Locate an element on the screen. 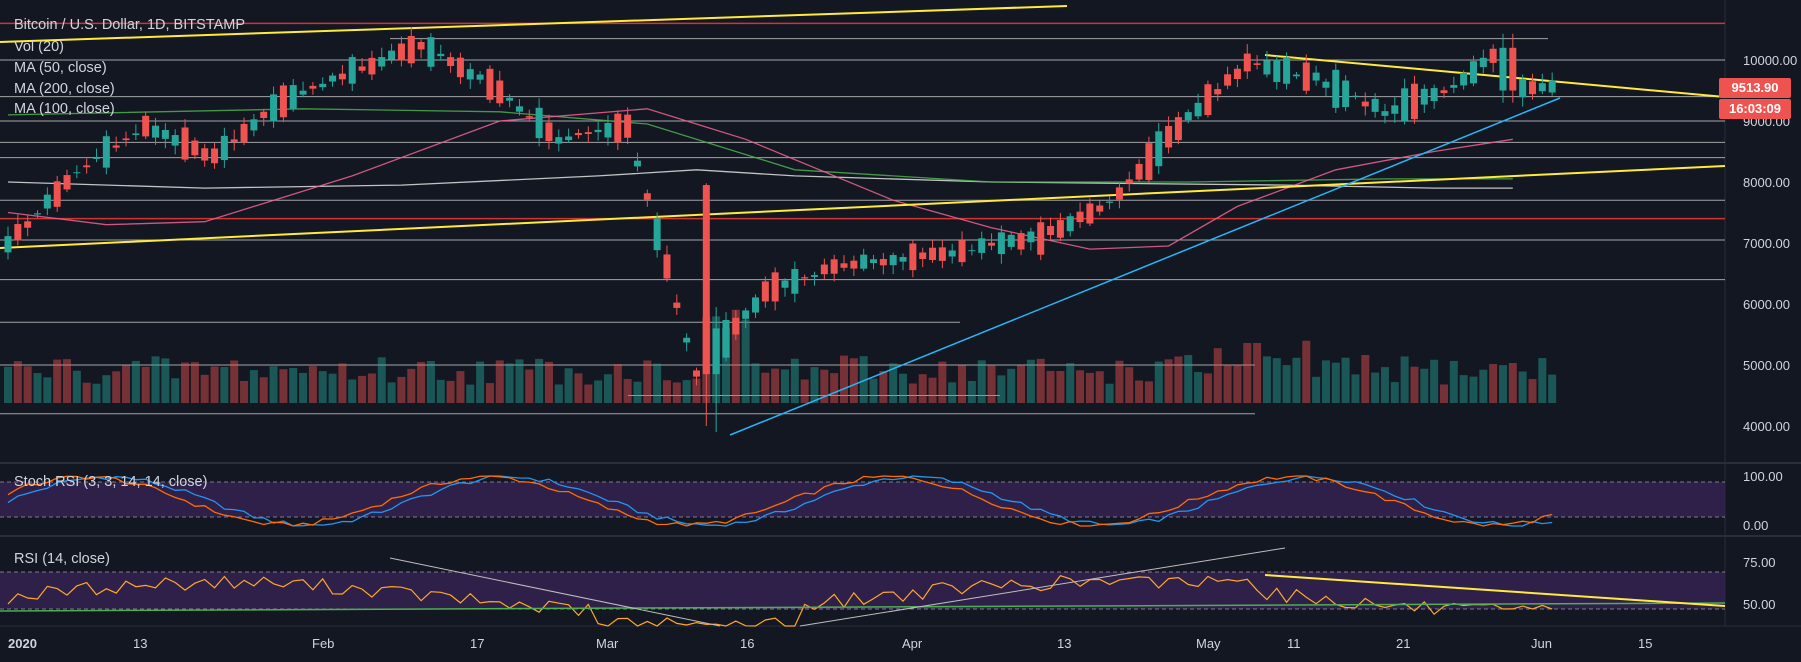 This screenshot has height=662, width=1801. countdown-tag: 16:03:09 is located at coordinates (1755, 109).